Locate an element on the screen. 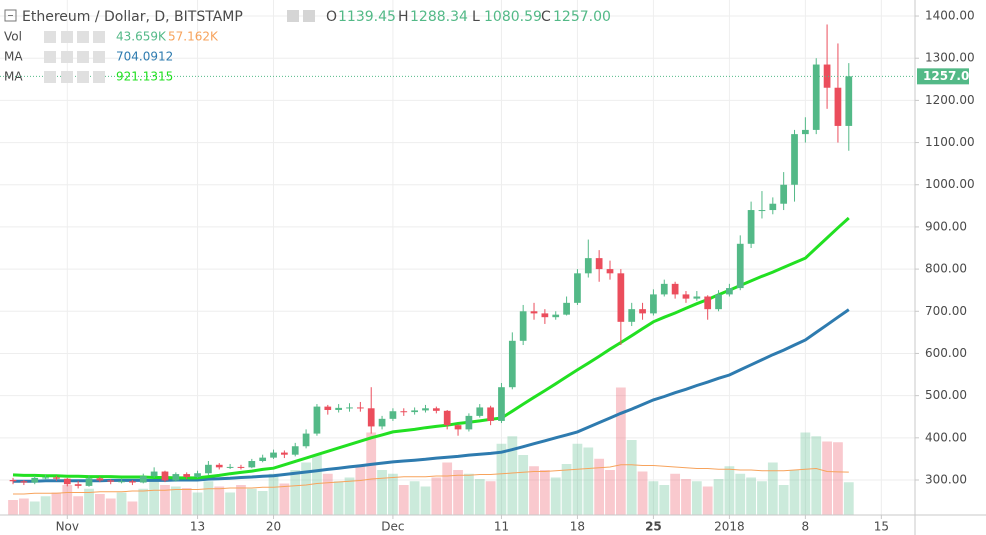  y-tick-label: 600.00 is located at coordinates (946, 353).